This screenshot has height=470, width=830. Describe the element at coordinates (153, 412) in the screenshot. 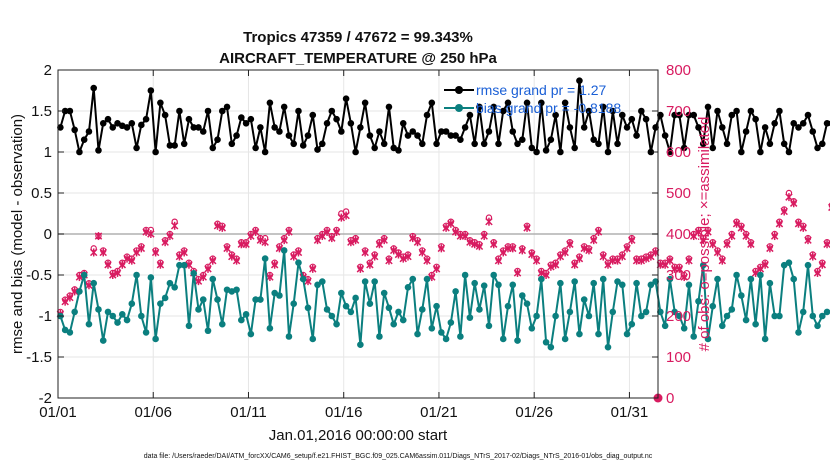

I see `x-tick-label: 01/06` at that location.